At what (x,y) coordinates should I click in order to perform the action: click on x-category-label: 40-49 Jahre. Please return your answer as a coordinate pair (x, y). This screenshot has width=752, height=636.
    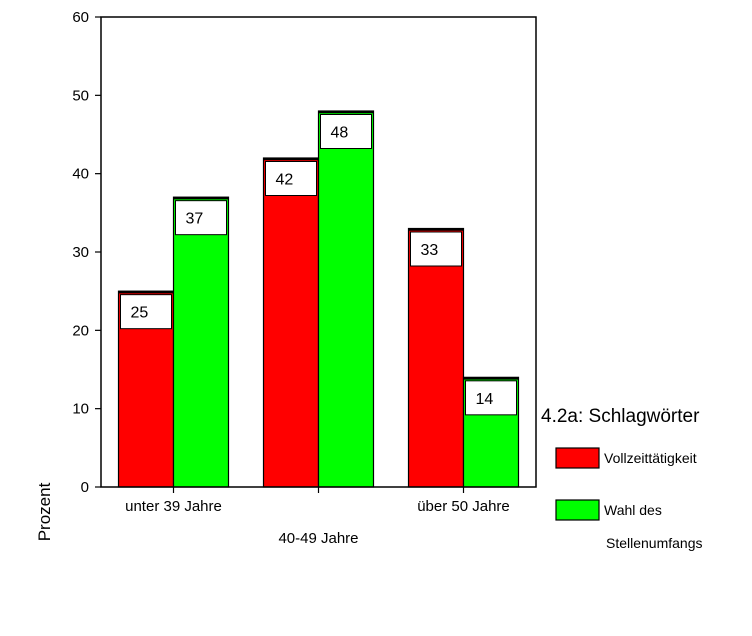
    Looking at the image, I should click on (318, 538).